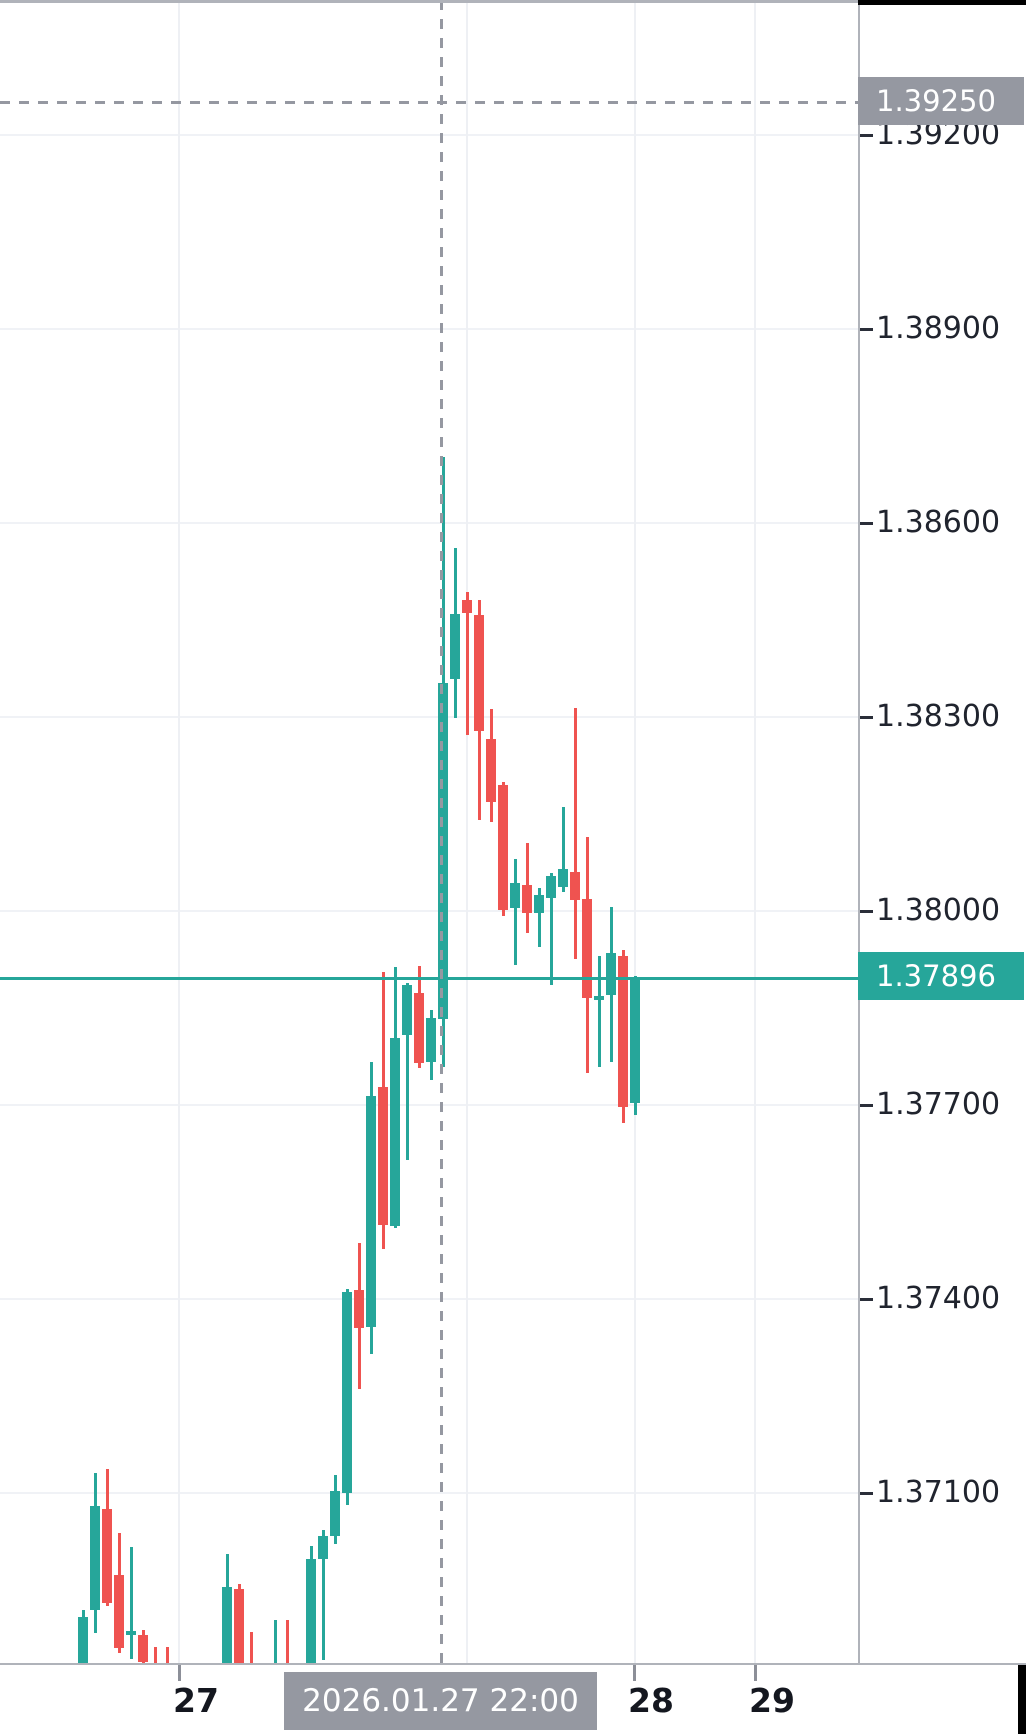 This screenshot has width=1026, height=1734. I want to click on price-tick-label: 1.38000, so click(938, 910).